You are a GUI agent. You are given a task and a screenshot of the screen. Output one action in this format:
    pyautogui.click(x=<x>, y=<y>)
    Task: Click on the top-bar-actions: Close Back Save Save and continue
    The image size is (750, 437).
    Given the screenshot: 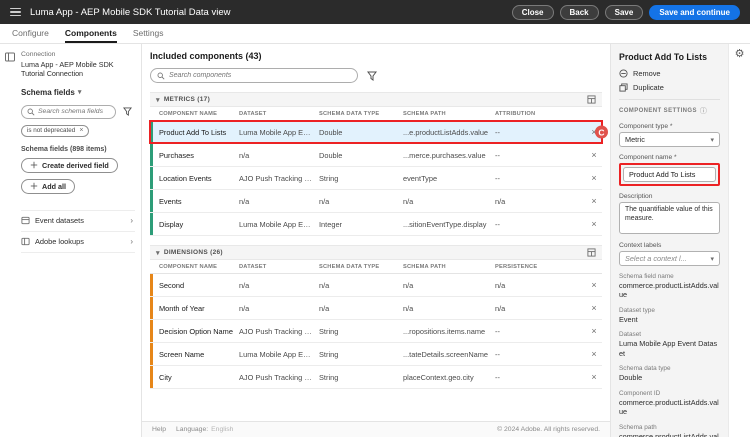 What is the action you would take?
    pyautogui.click(x=625, y=12)
    